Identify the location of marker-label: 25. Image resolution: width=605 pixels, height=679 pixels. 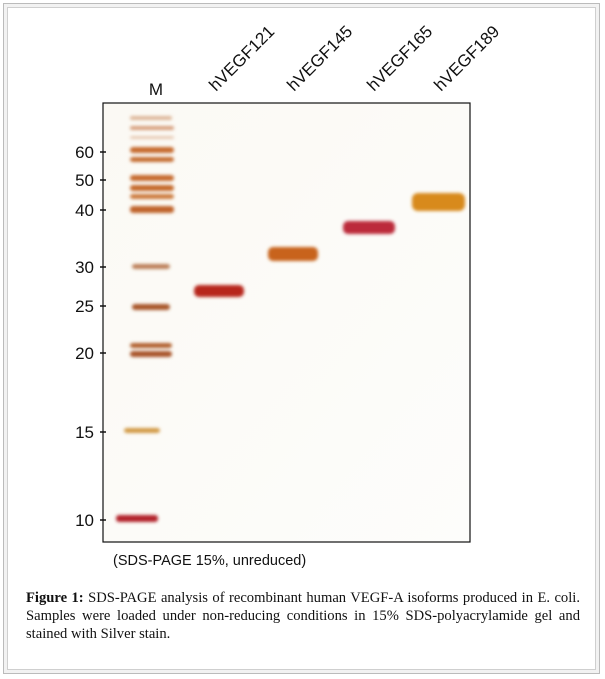
(84, 306).